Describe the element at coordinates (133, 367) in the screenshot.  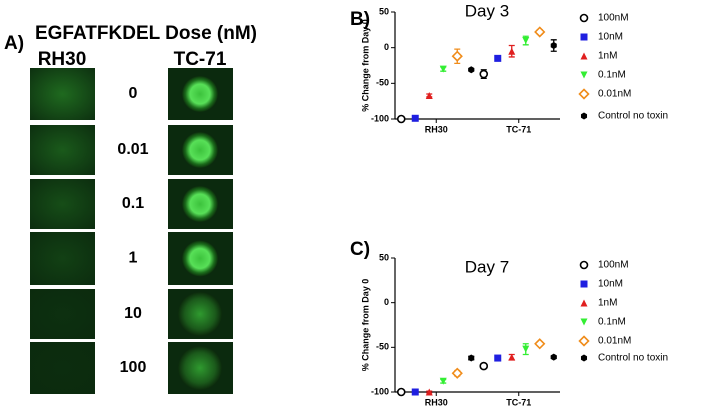
I see `dose-label: 100` at that location.